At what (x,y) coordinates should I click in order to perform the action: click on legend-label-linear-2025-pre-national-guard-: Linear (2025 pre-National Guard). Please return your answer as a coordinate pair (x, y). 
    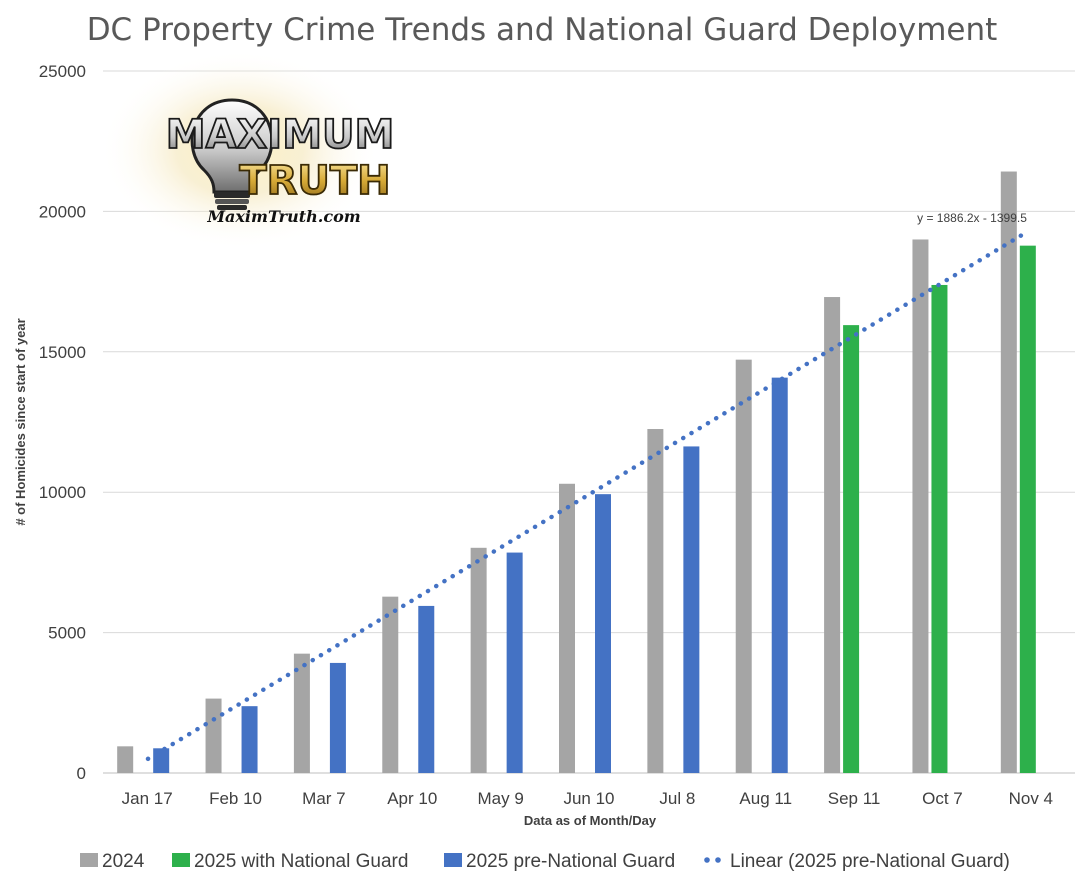
    Looking at the image, I should click on (870, 861).